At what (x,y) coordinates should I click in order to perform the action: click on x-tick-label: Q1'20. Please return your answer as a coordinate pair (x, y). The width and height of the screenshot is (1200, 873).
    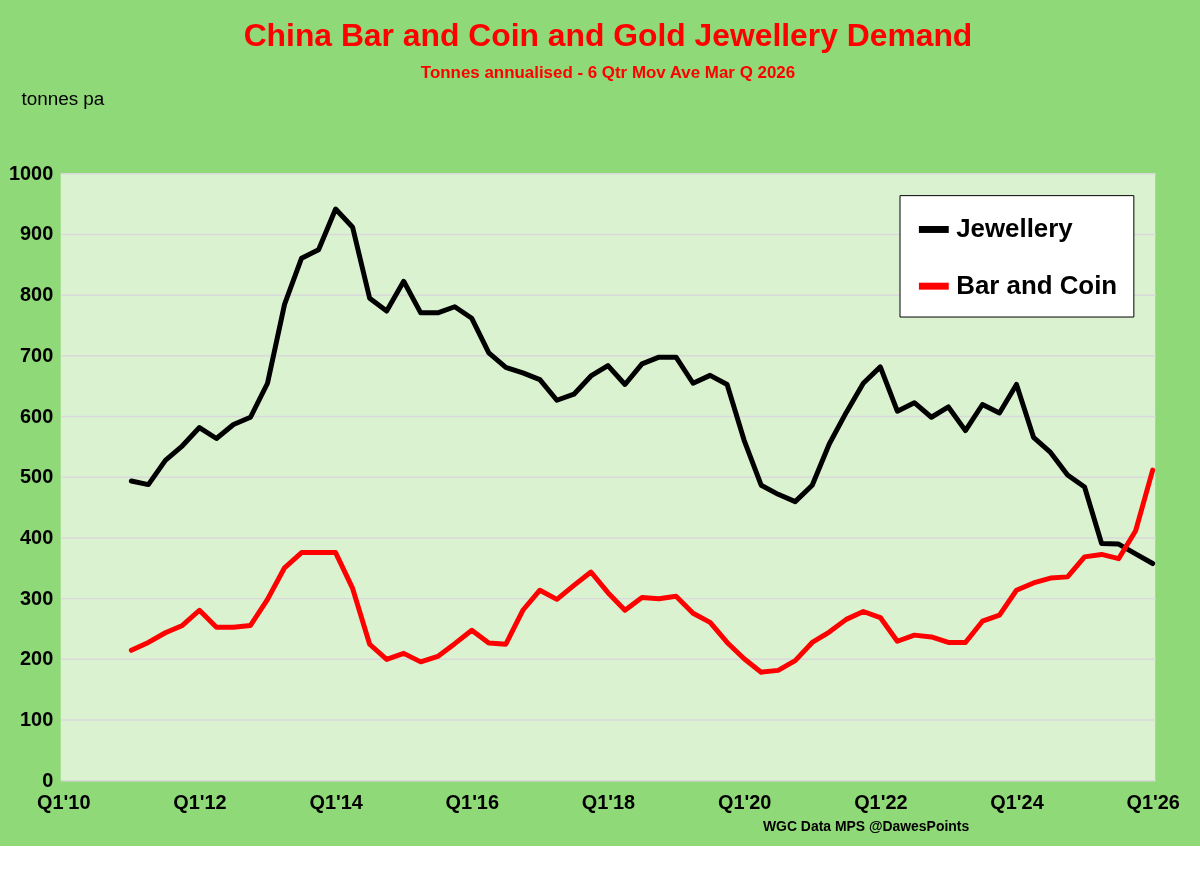
    Looking at the image, I should click on (744, 801).